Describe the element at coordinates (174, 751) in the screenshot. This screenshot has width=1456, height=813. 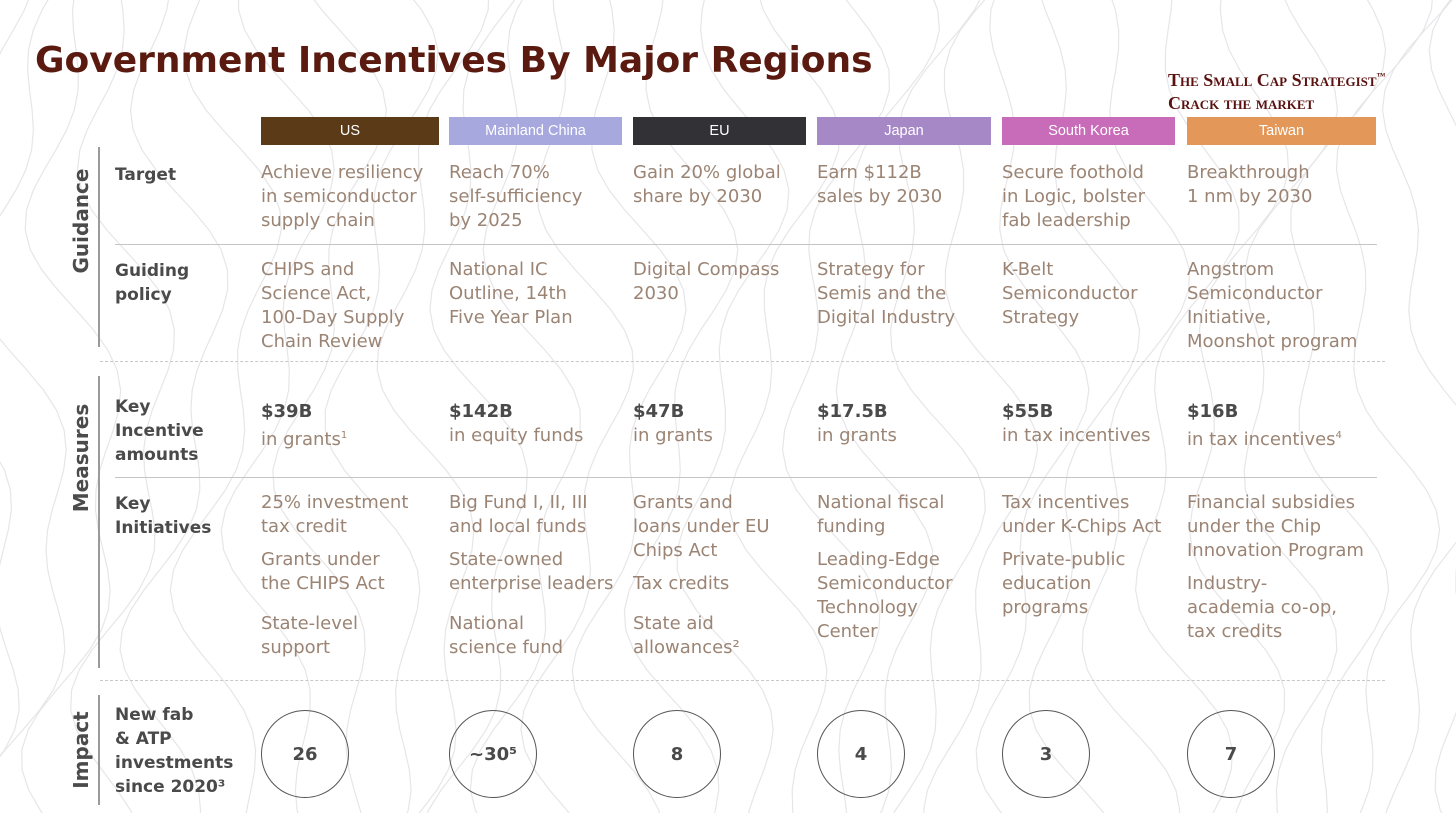
I see `row-label-impact: New fab & ATP investments since 2020³` at that location.